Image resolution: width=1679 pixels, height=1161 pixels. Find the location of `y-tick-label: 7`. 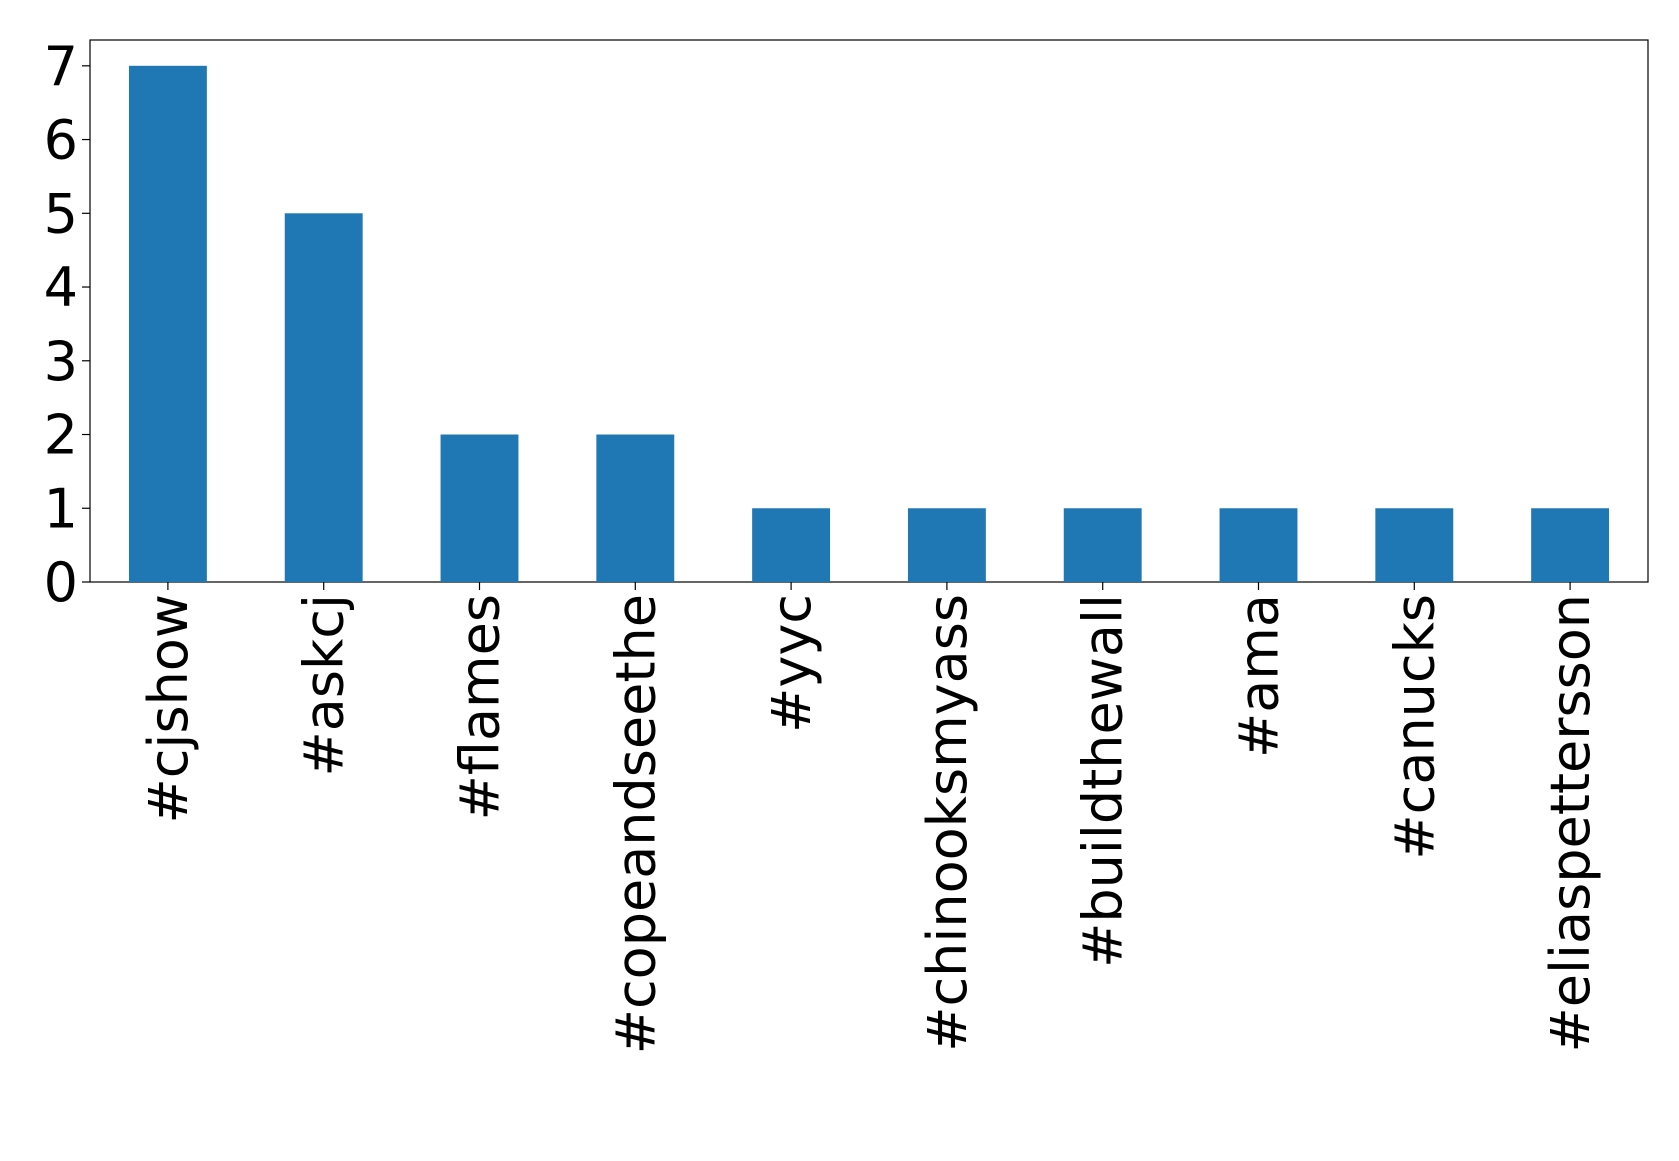

y-tick-label: 7 is located at coordinates (61, 66).